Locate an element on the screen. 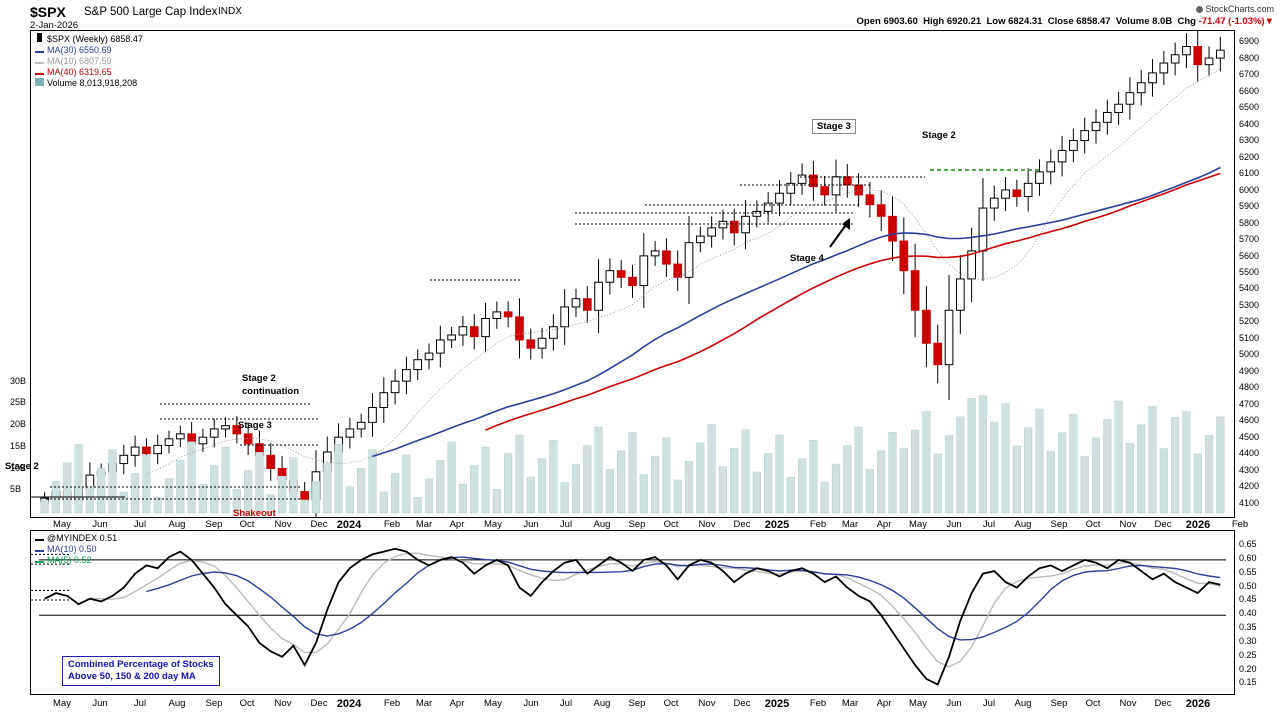  price-y-tick: 6200 is located at coordinates (1249, 156).